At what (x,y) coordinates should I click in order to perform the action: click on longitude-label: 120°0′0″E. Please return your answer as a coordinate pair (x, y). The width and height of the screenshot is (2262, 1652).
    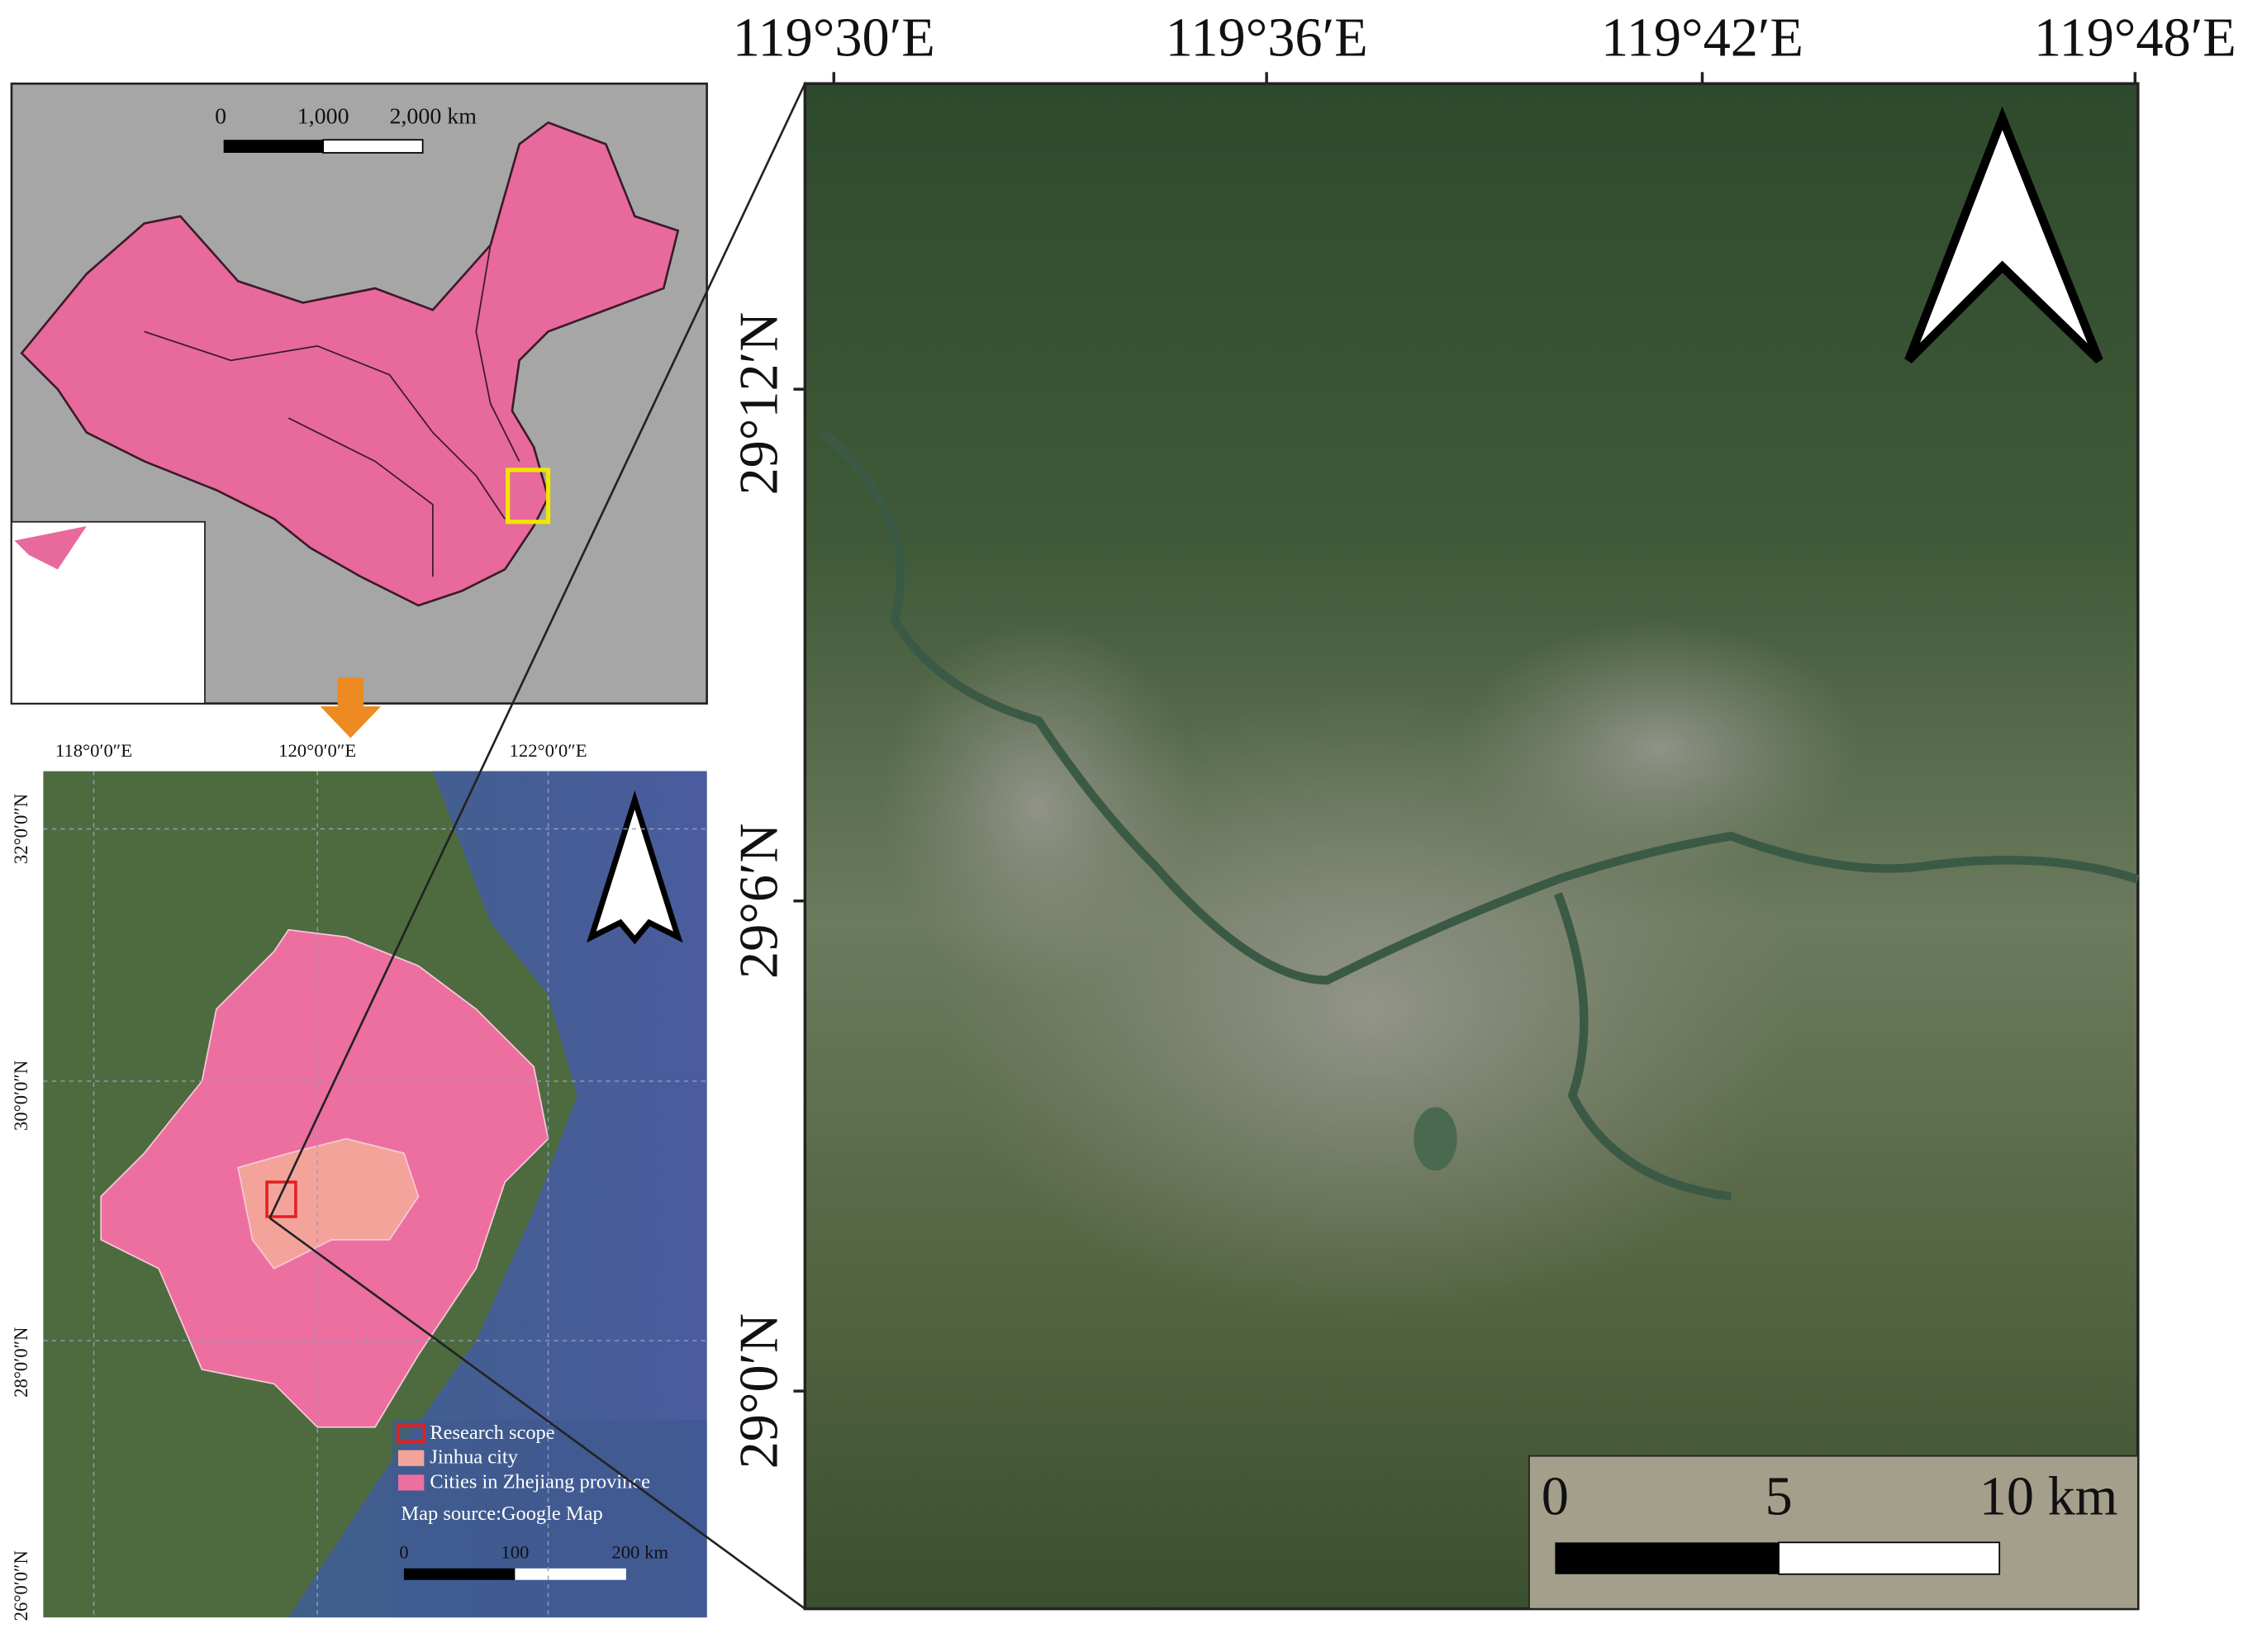
    Looking at the image, I should click on (317, 750).